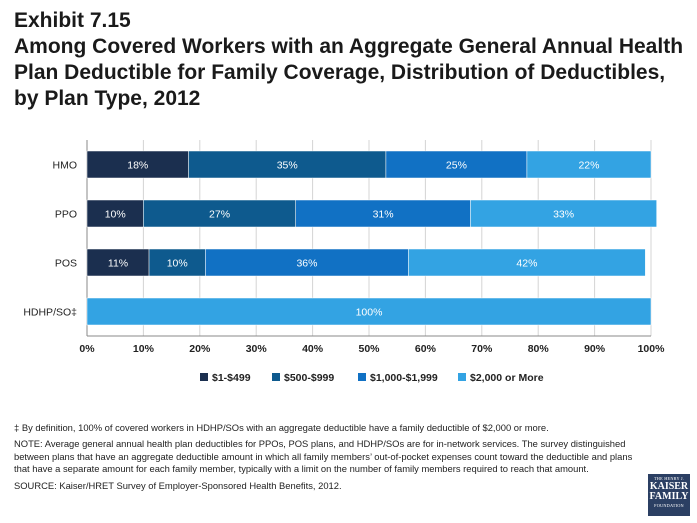 This screenshot has width=697, height=523. I want to click on x-tick-label: 90%, so click(595, 349).